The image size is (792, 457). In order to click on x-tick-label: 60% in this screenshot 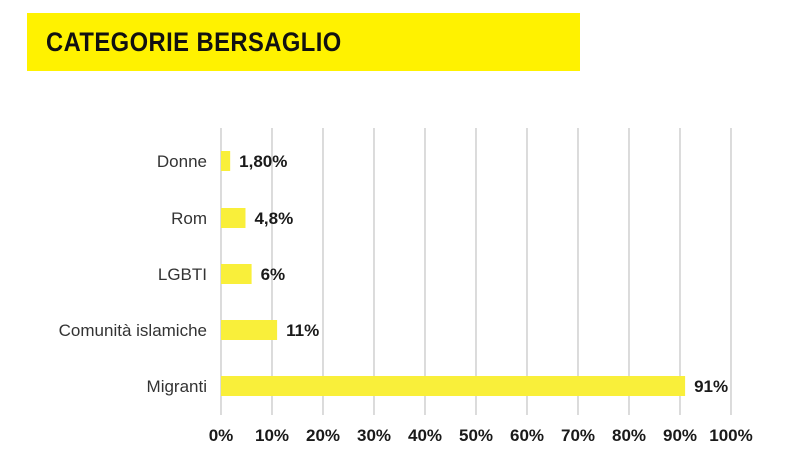, I will do `click(527, 435)`.